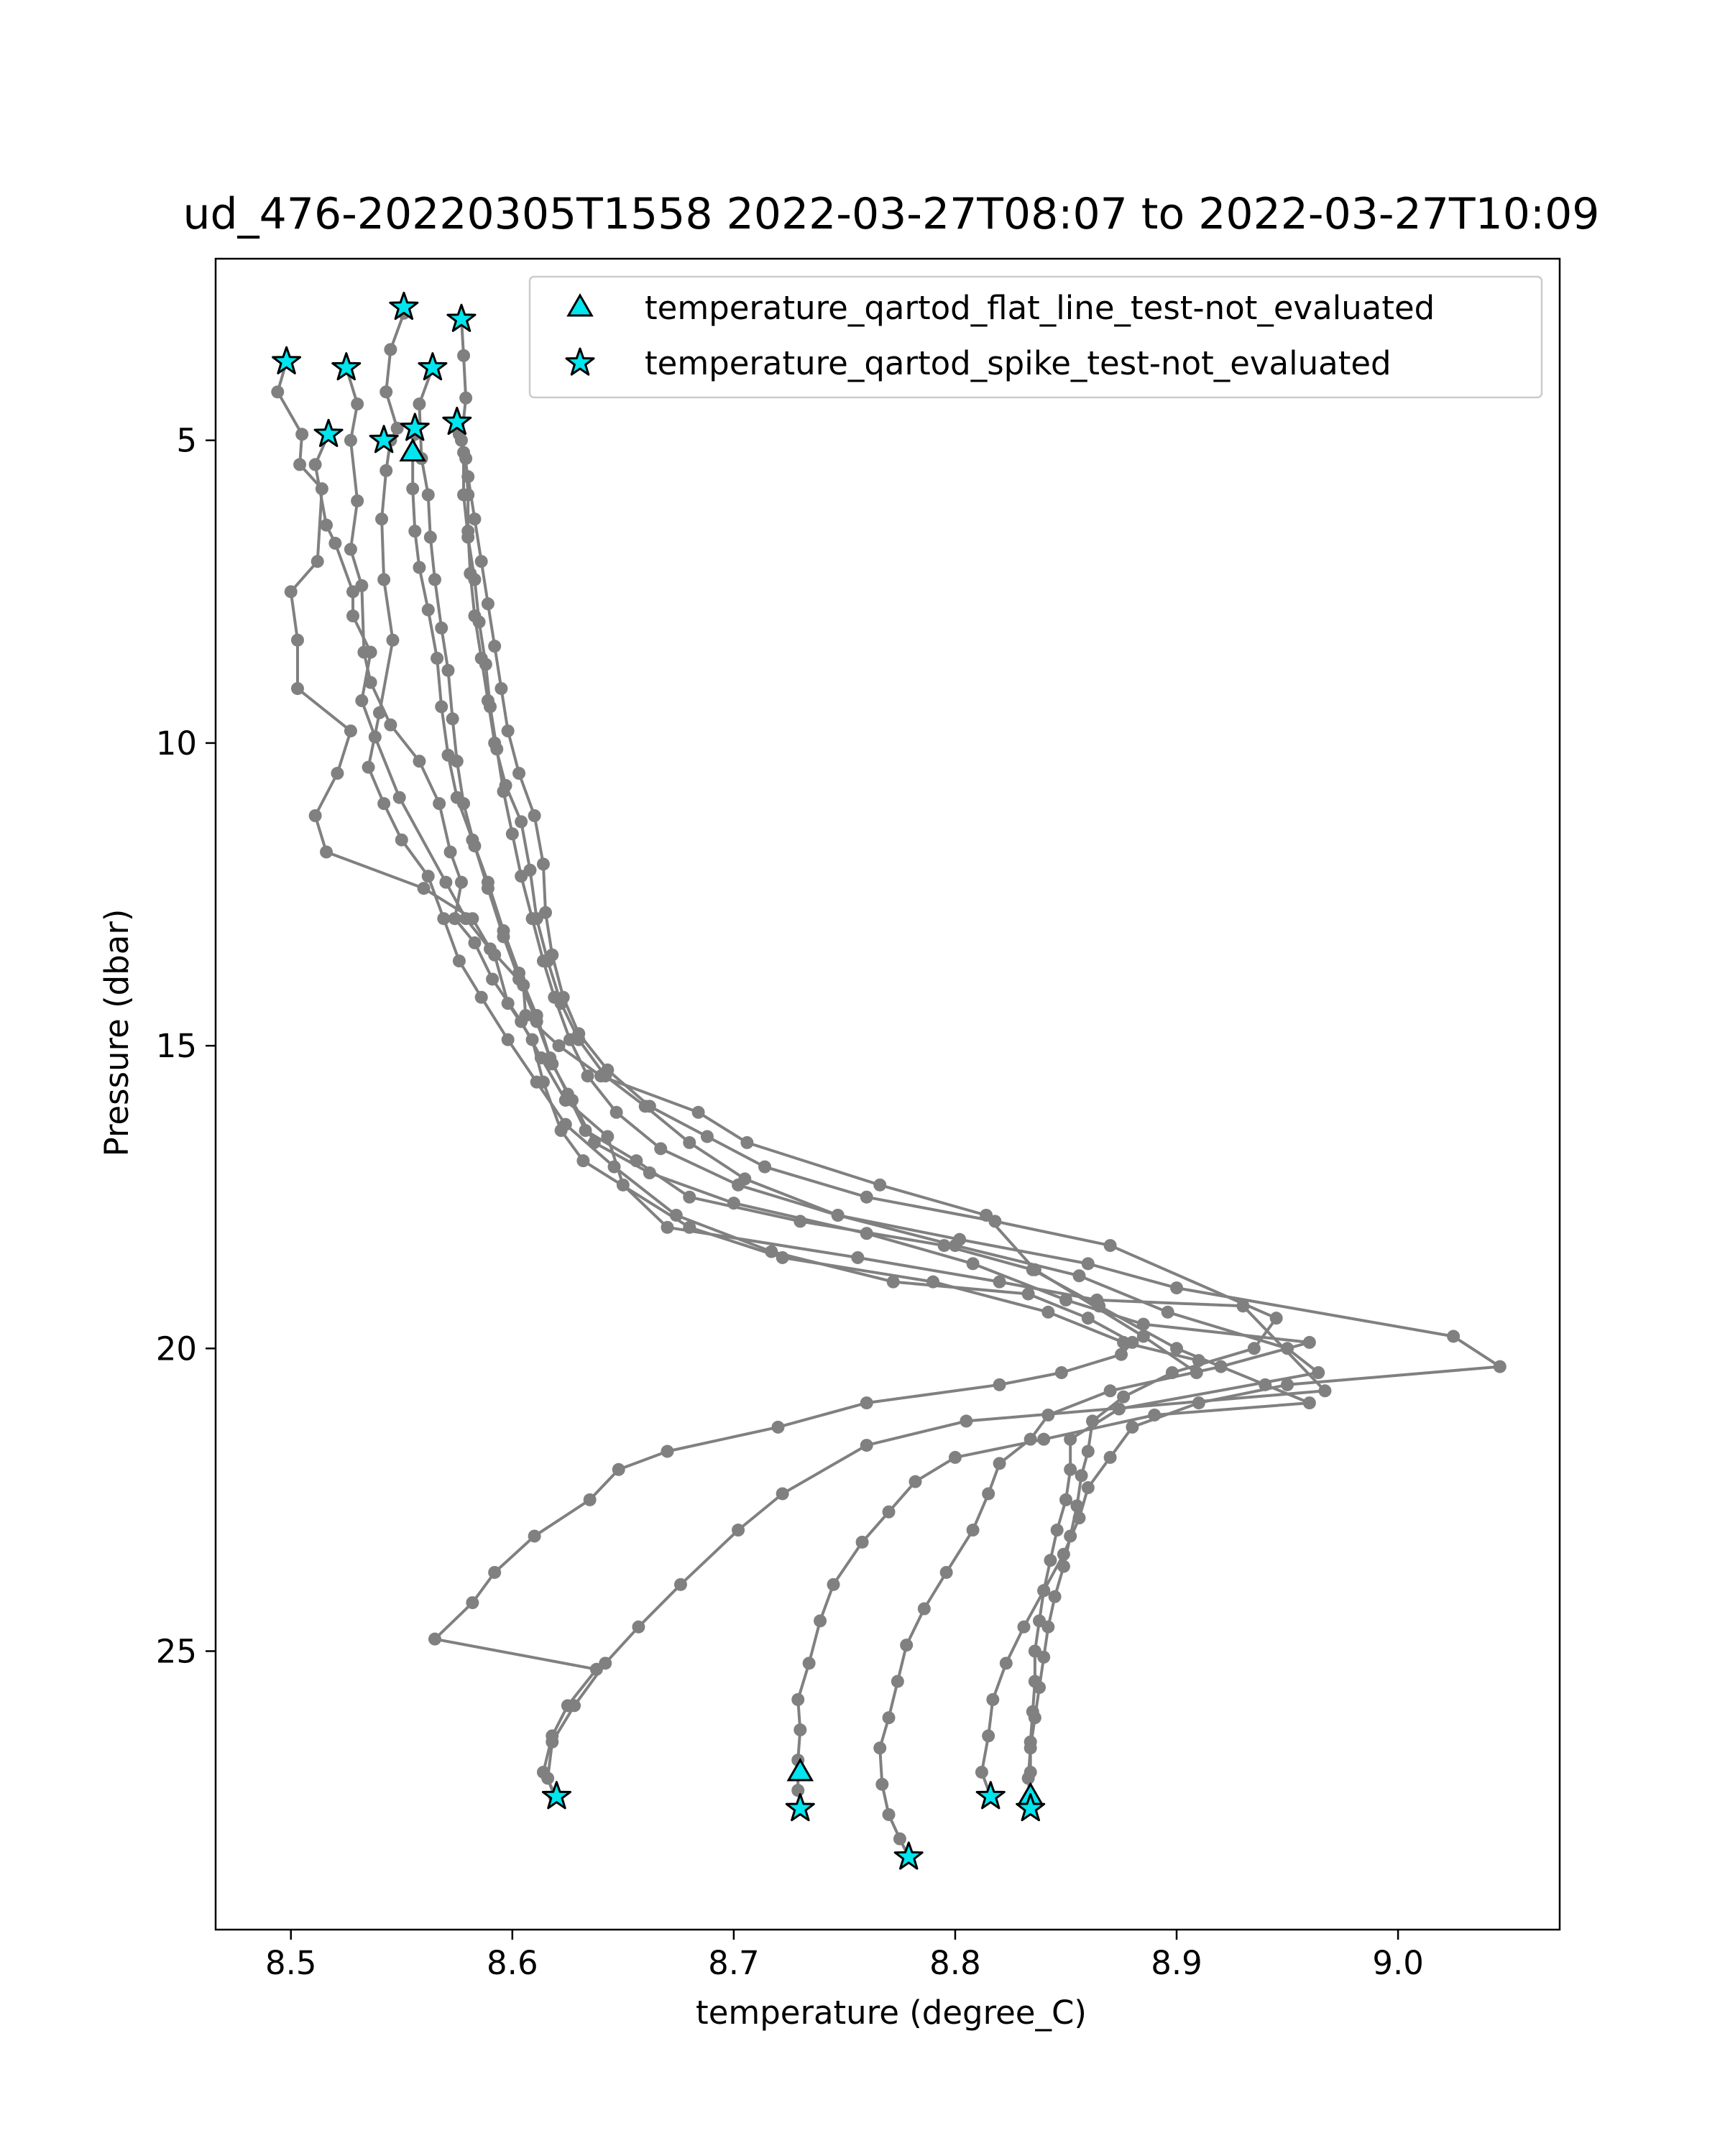  What do you see at coordinates (1035, 337) in the screenshot?
I see `legend-box` at bounding box center [1035, 337].